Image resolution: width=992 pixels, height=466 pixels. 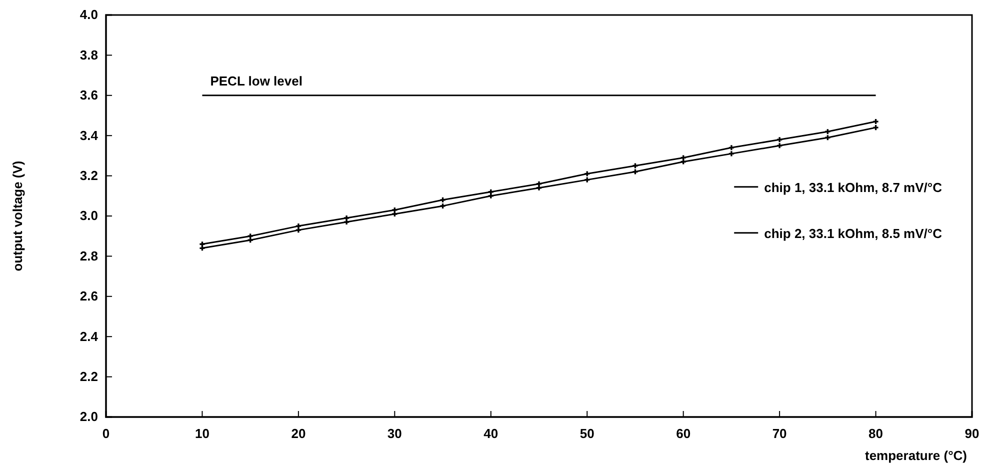 What do you see at coordinates (853, 233) in the screenshot?
I see `legend-label: chip 2, 33.1 kOhm, 8.5 mV/°C` at bounding box center [853, 233].